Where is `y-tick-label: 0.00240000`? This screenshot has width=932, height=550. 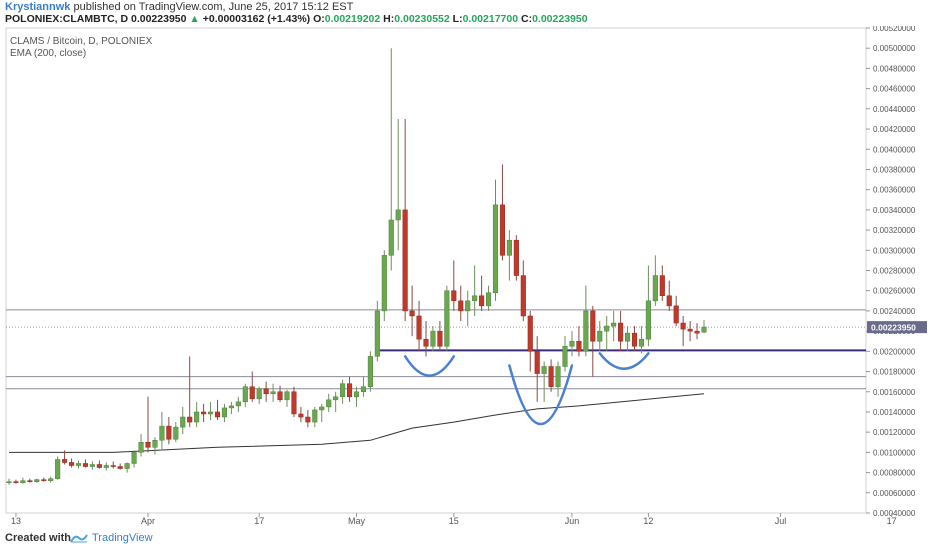
y-tick-label: 0.00240000 is located at coordinates (894, 311).